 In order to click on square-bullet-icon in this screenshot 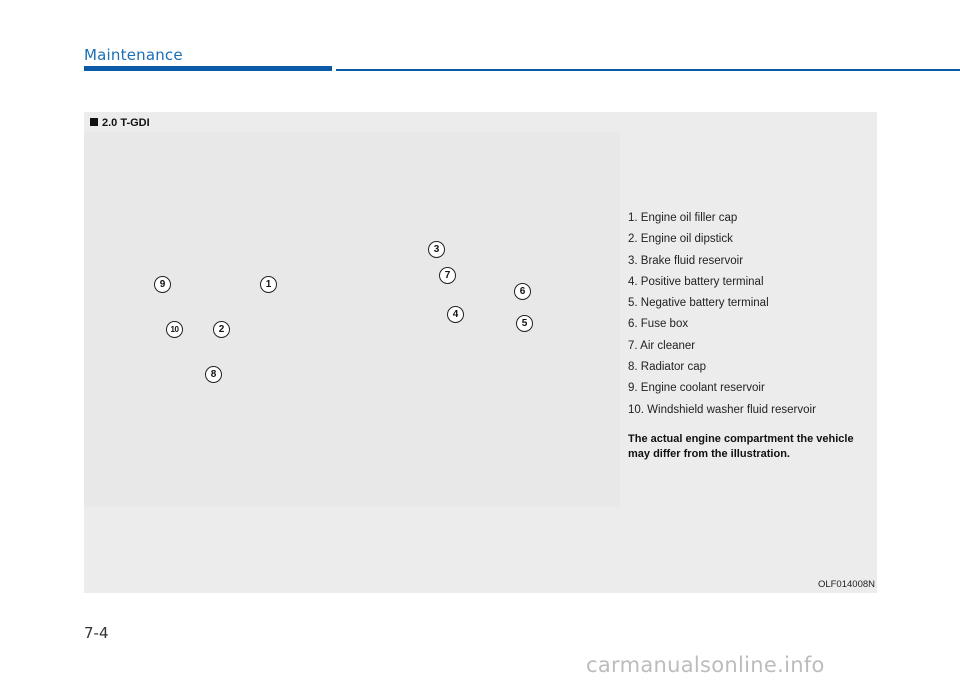, I will do `click(94, 122)`.